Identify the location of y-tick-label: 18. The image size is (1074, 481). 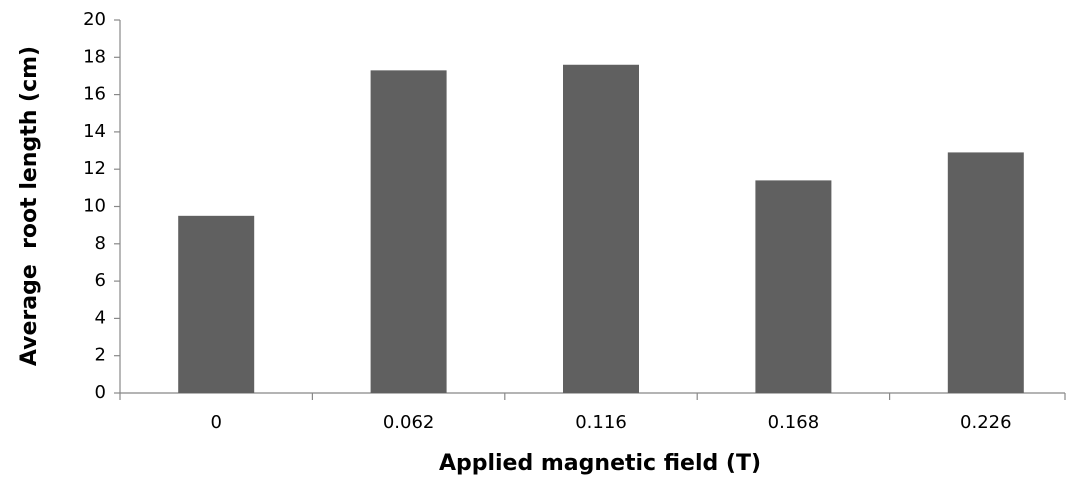
(94, 56).